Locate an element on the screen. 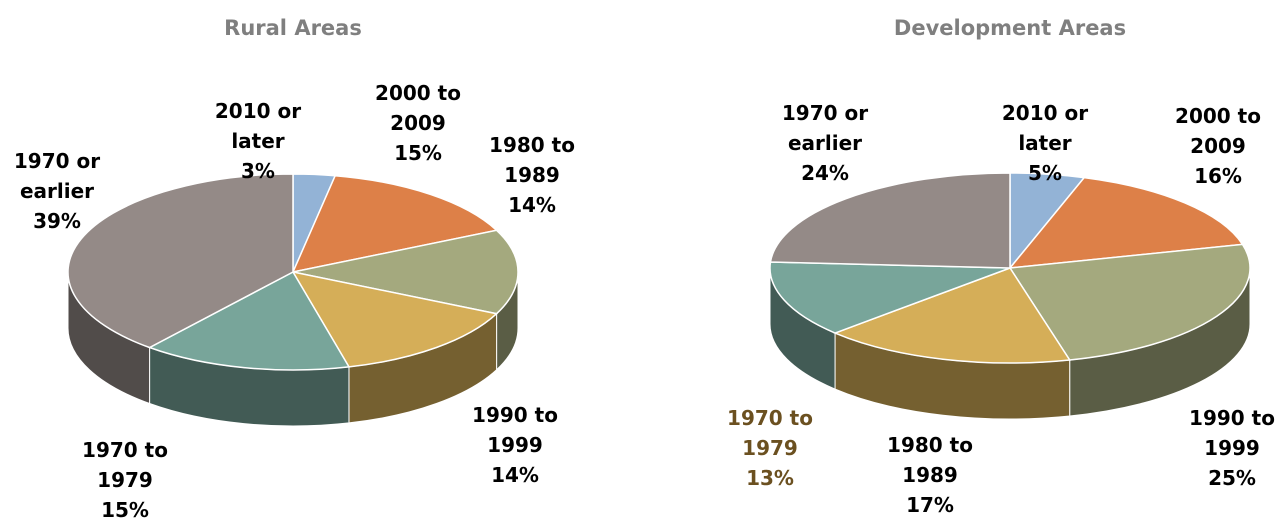 The height and width of the screenshot is (527, 1284). slice-label: 1970 to 1979 15% is located at coordinates (125, 480).